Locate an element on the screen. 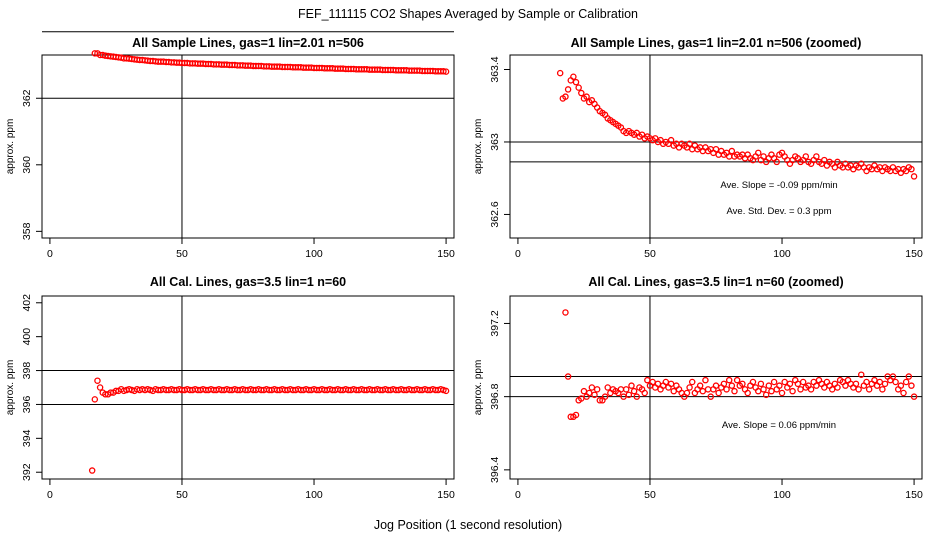 This screenshot has width=936, height=545. annotation: Ave. Slope = -0.09 ppm/min is located at coordinates (778, 185).